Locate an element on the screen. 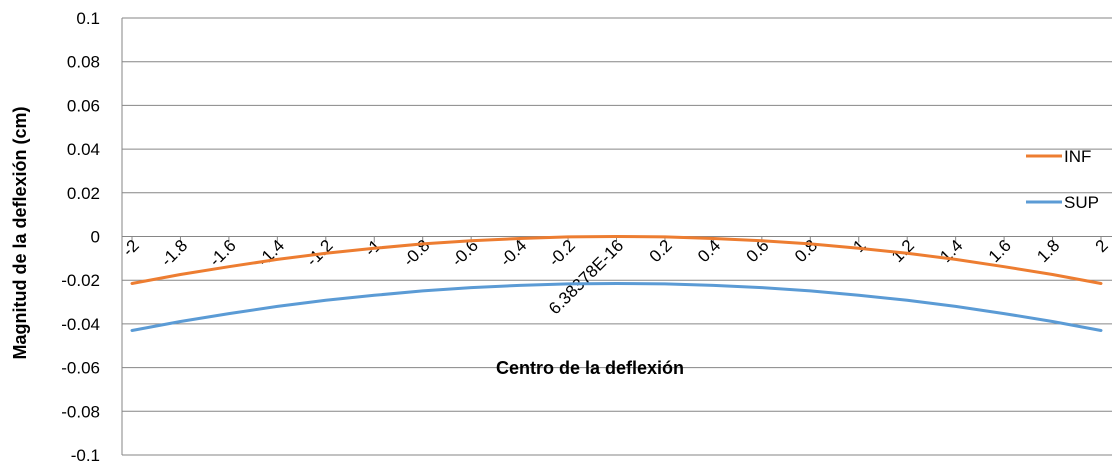 This screenshot has width=1116, height=466. x-axis-title: Centro de la deflexión is located at coordinates (590, 368).